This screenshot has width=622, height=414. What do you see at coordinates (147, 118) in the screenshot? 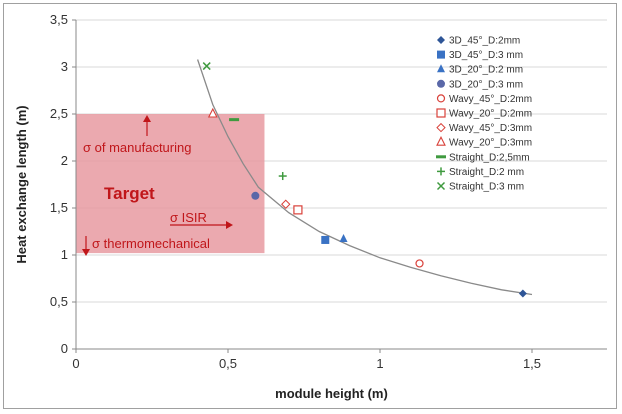
I see `arrow-up-head` at bounding box center [147, 118].